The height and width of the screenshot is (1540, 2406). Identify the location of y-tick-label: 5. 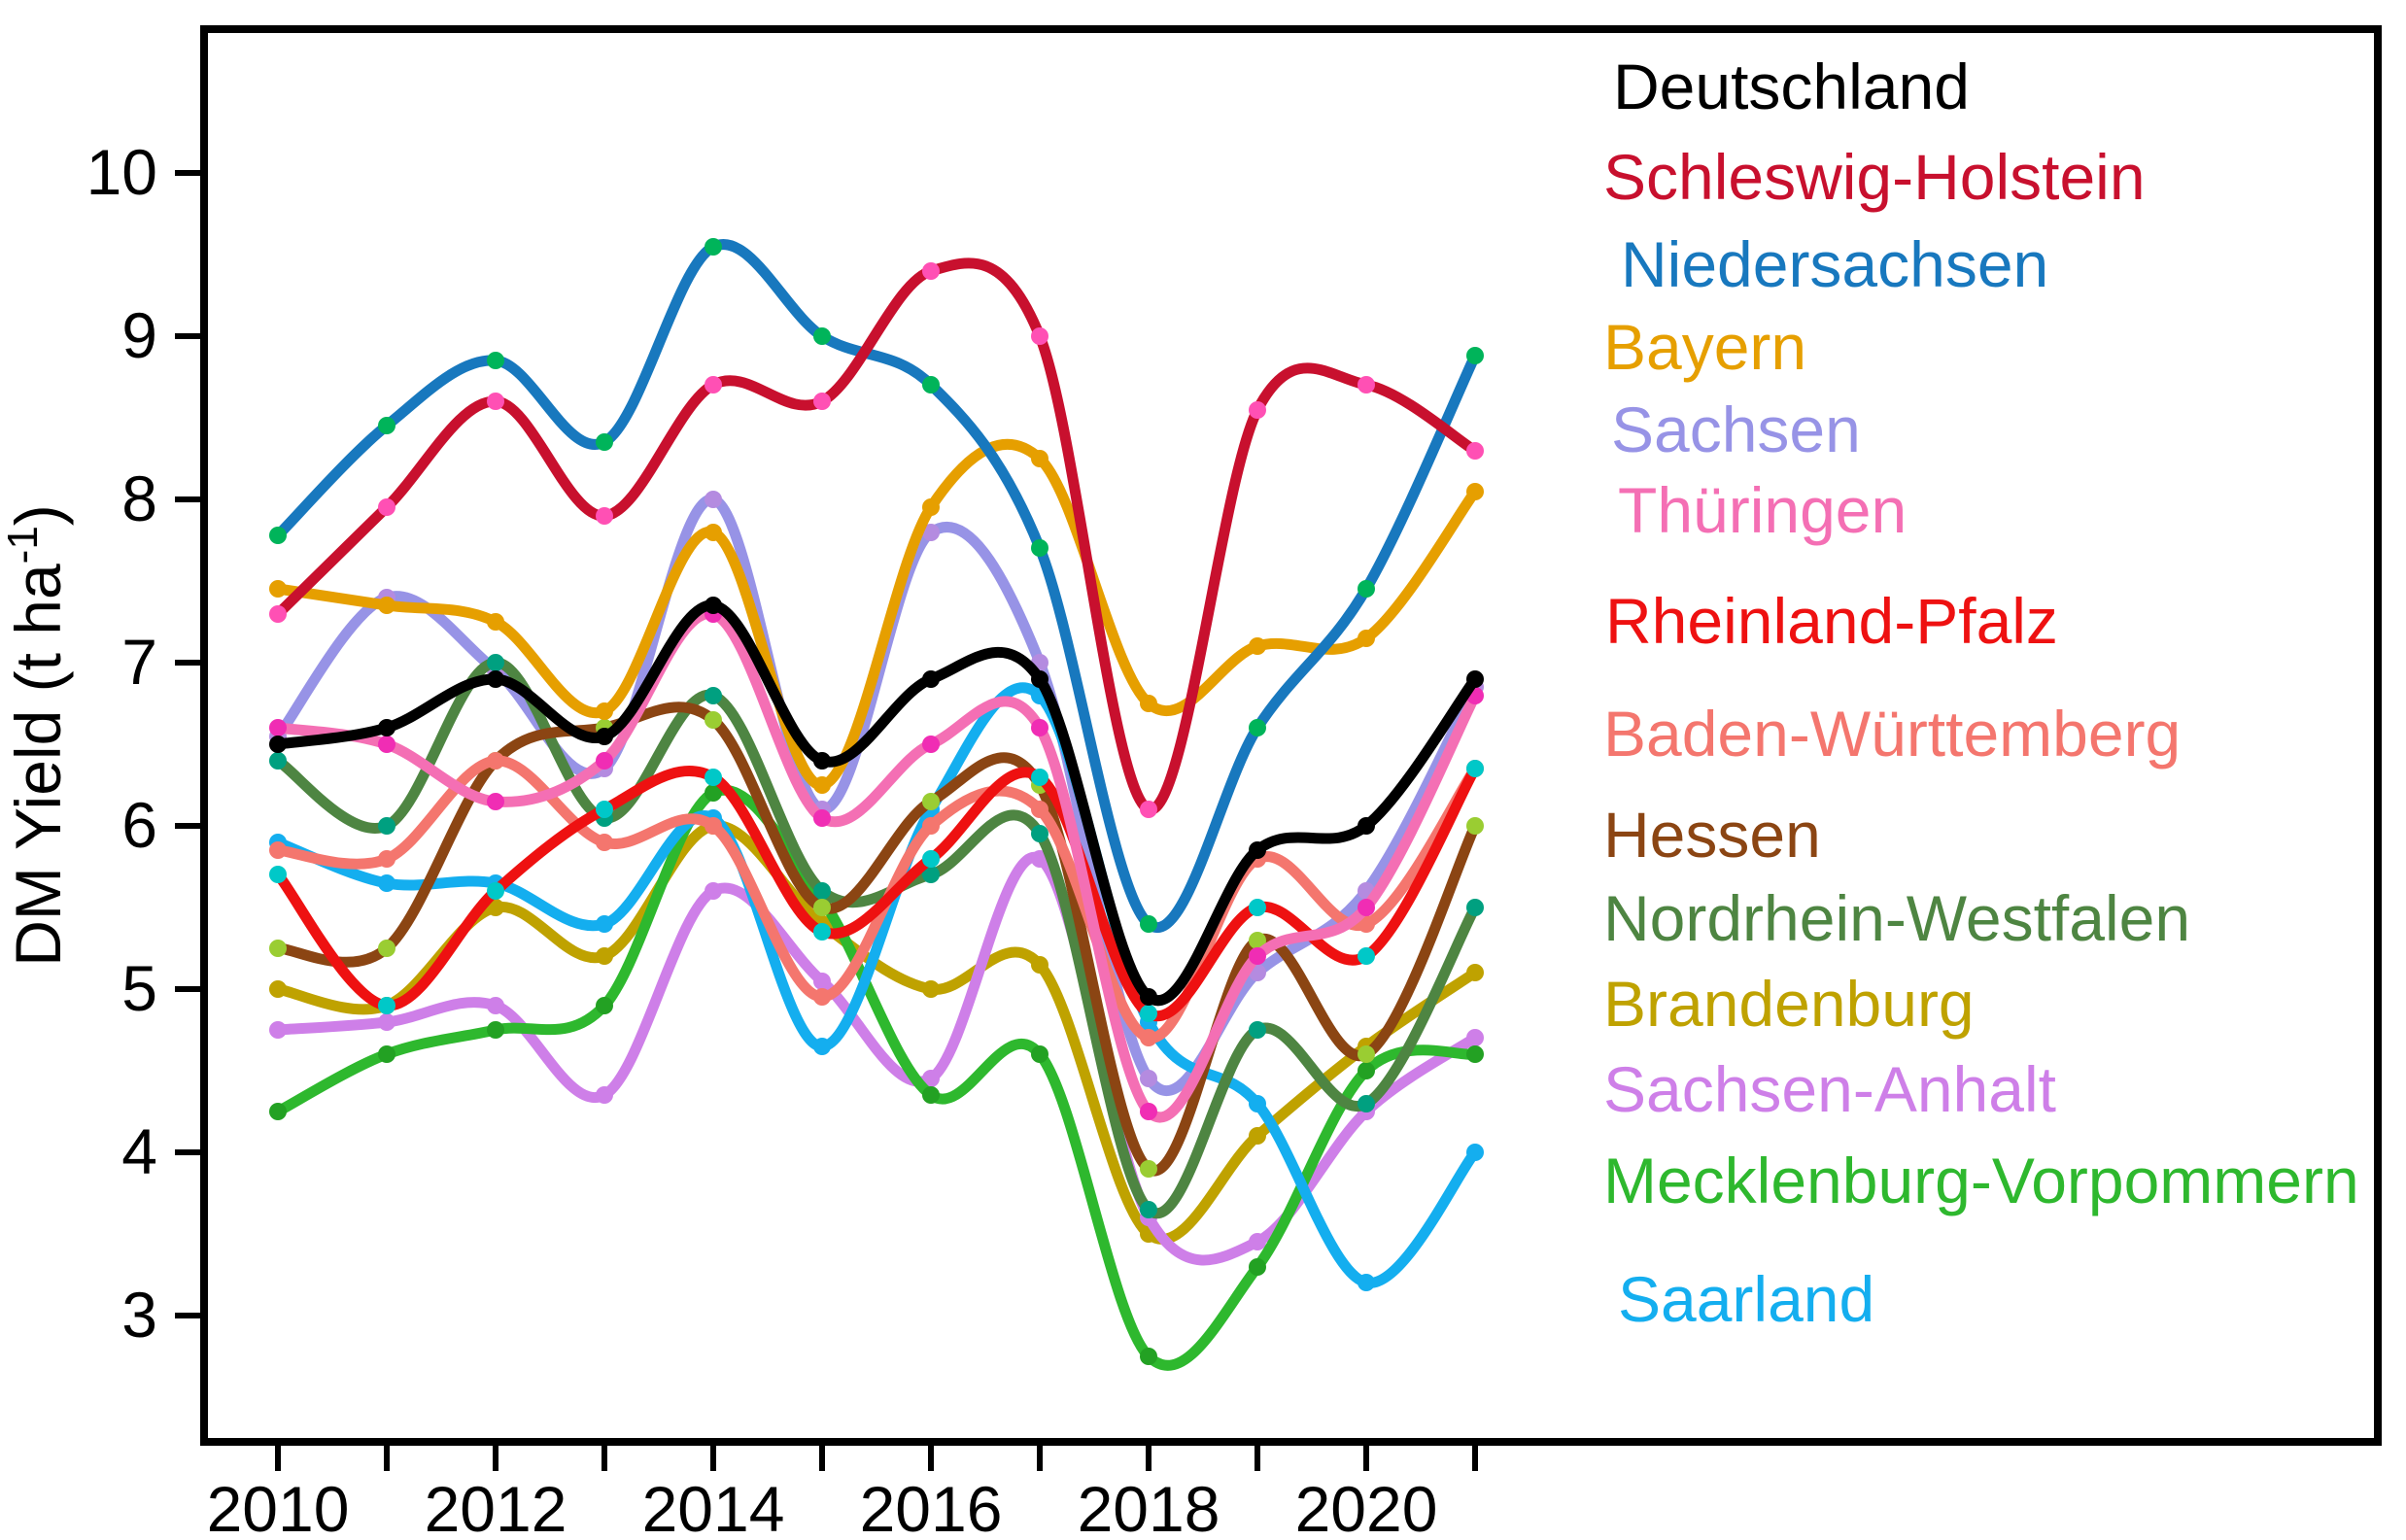
(139, 988).